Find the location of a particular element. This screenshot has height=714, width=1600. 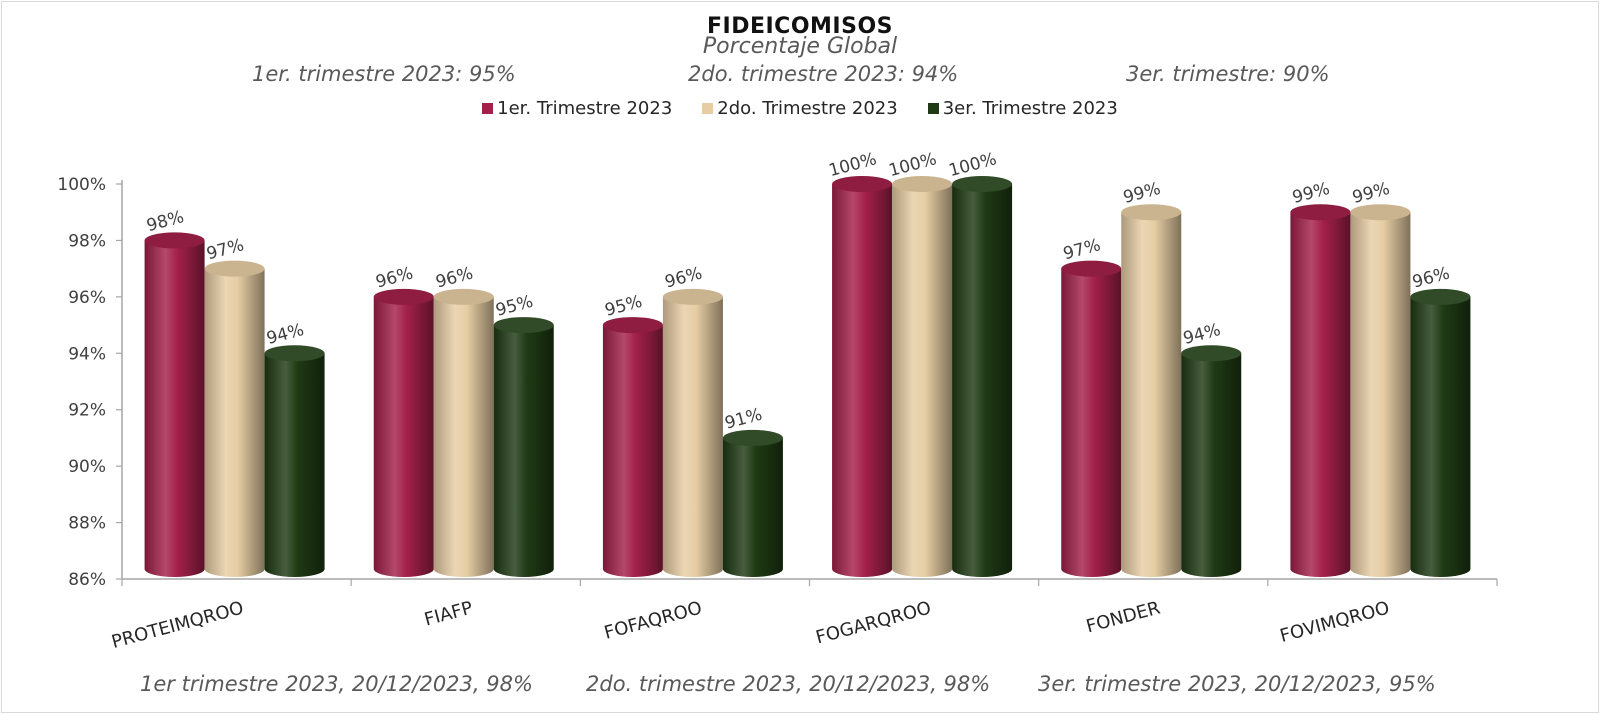

legend-label-q3: 3er. Trimestre 2023 is located at coordinates (1030, 108).